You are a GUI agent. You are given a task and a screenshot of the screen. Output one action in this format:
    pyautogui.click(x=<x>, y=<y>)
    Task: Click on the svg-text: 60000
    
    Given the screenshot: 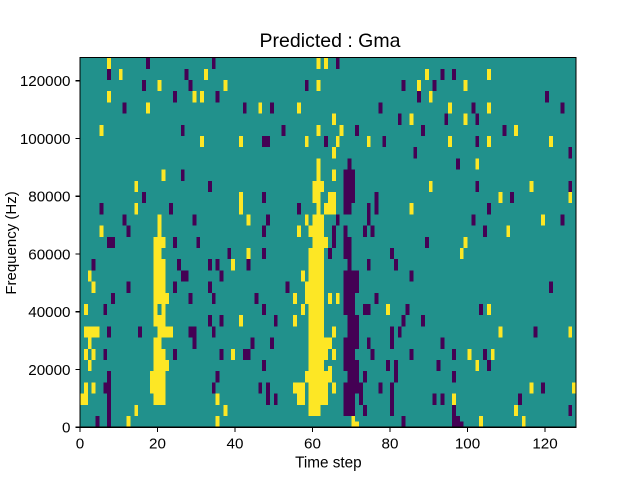 What is the action you would take?
    pyautogui.click(x=49, y=254)
    